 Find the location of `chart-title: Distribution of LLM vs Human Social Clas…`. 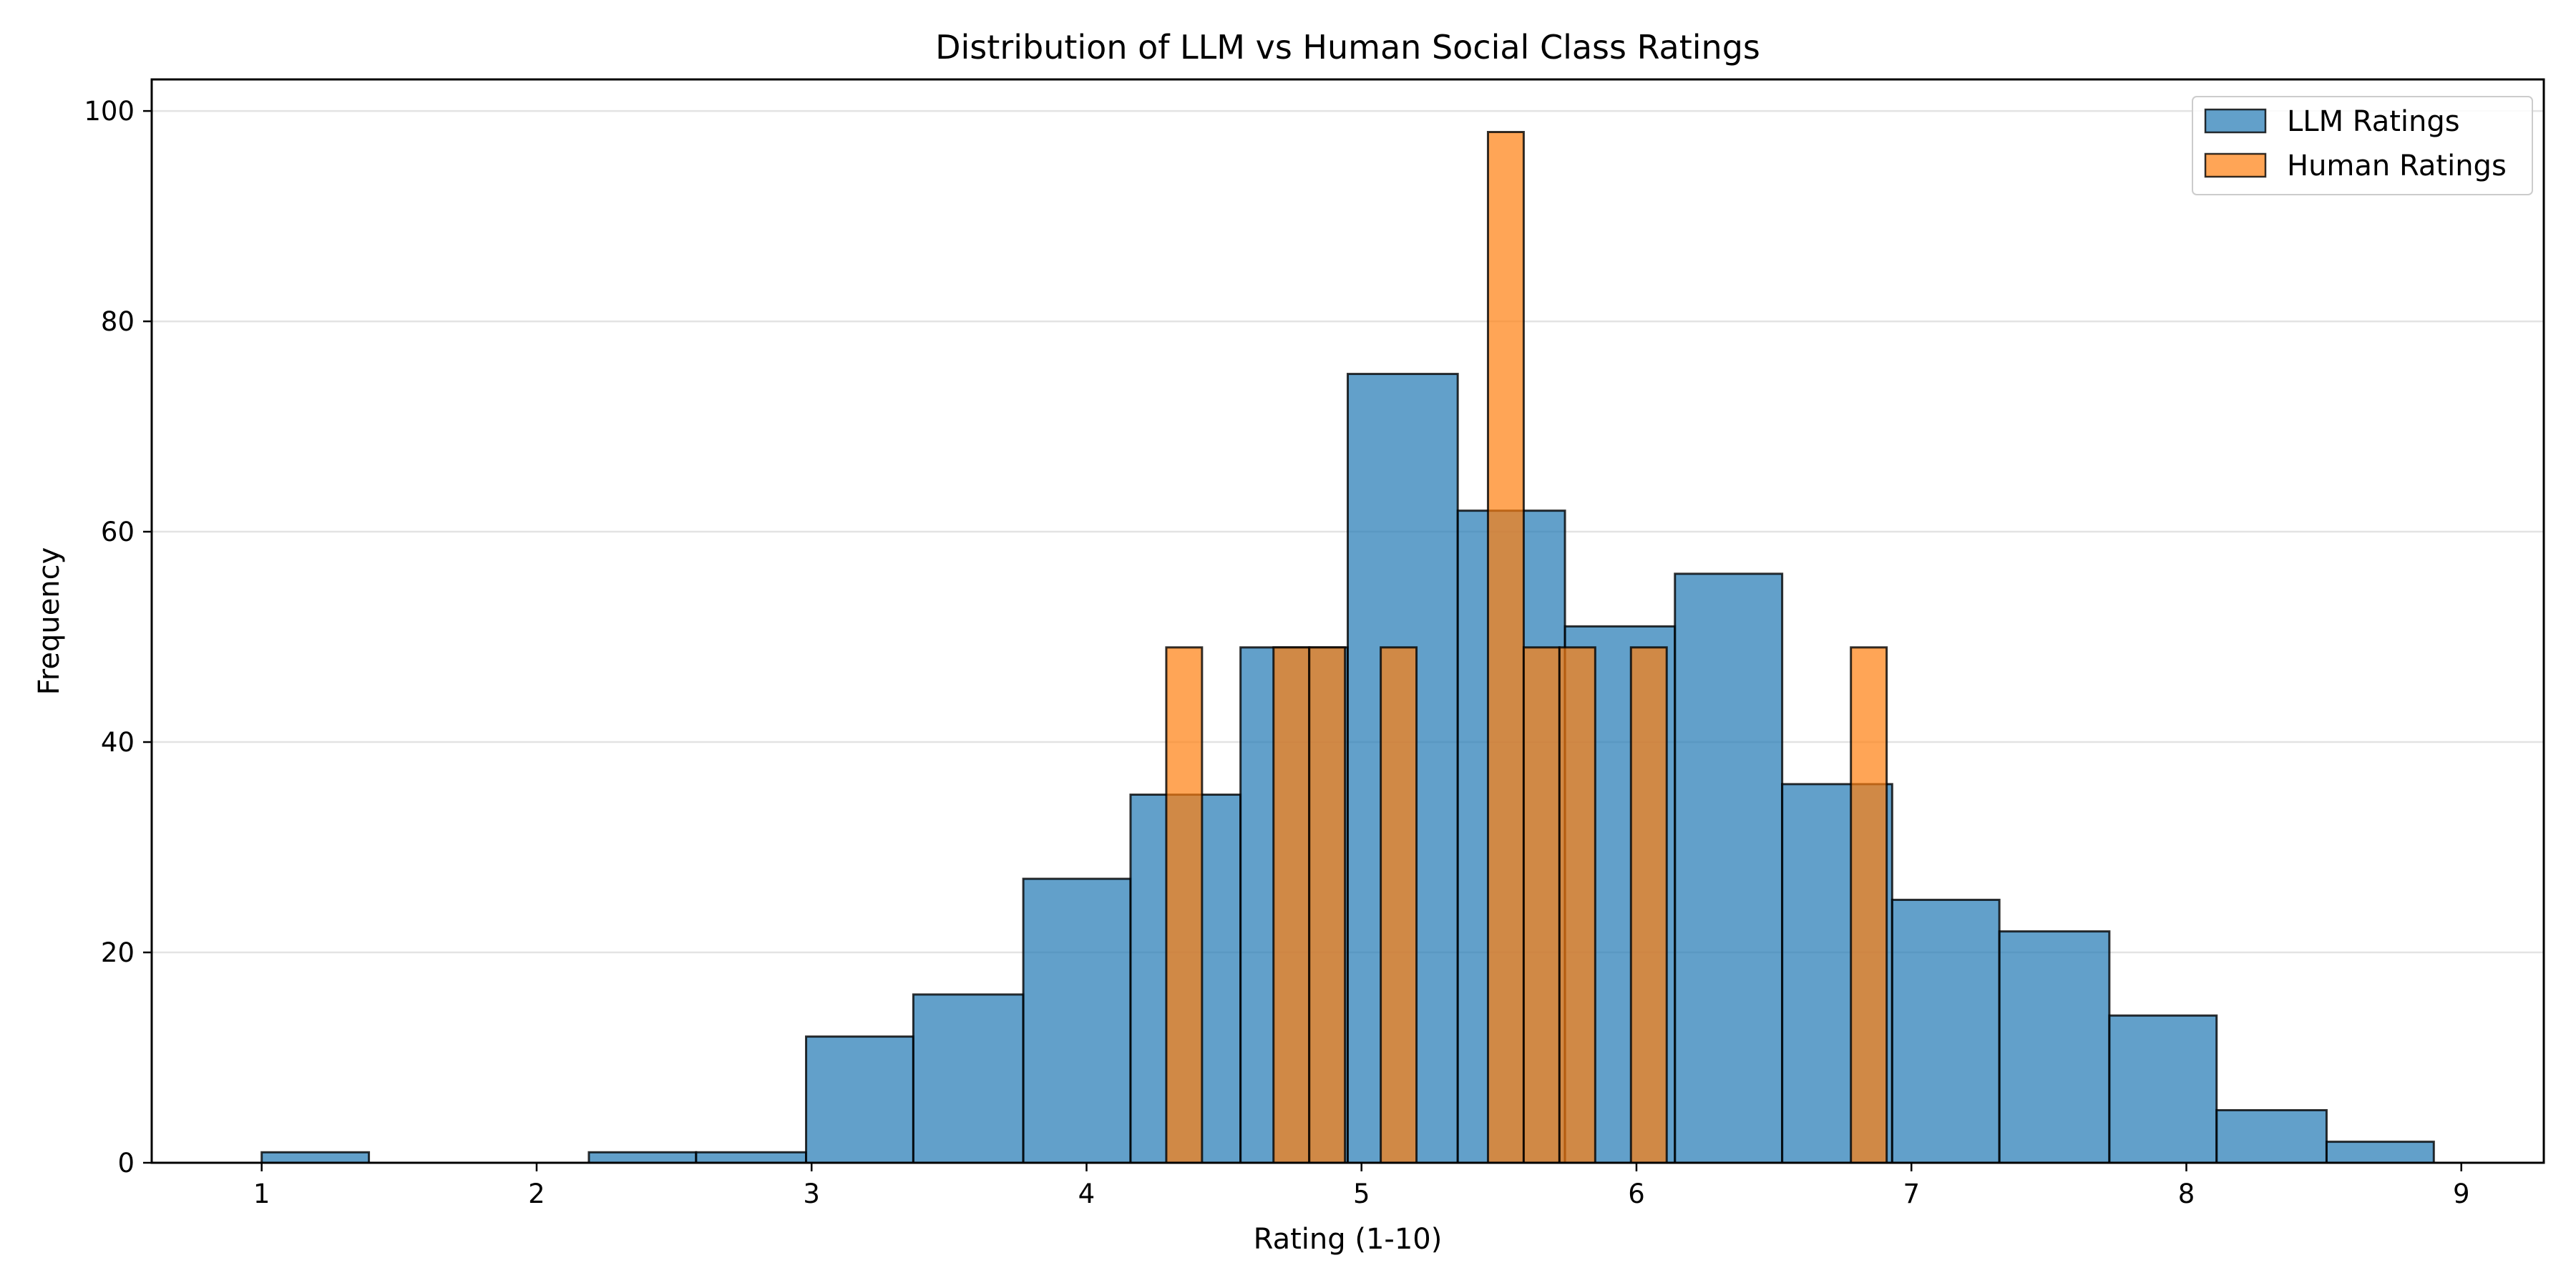

chart-title: Distribution of LLM vs Human Social Clas… is located at coordinates (1347, 48).